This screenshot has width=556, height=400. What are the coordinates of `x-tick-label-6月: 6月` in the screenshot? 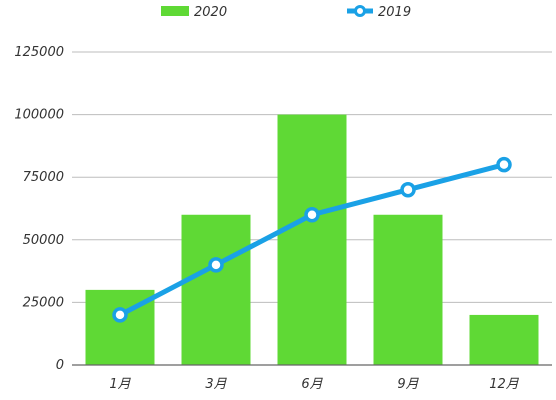 It's located at (312, 384).